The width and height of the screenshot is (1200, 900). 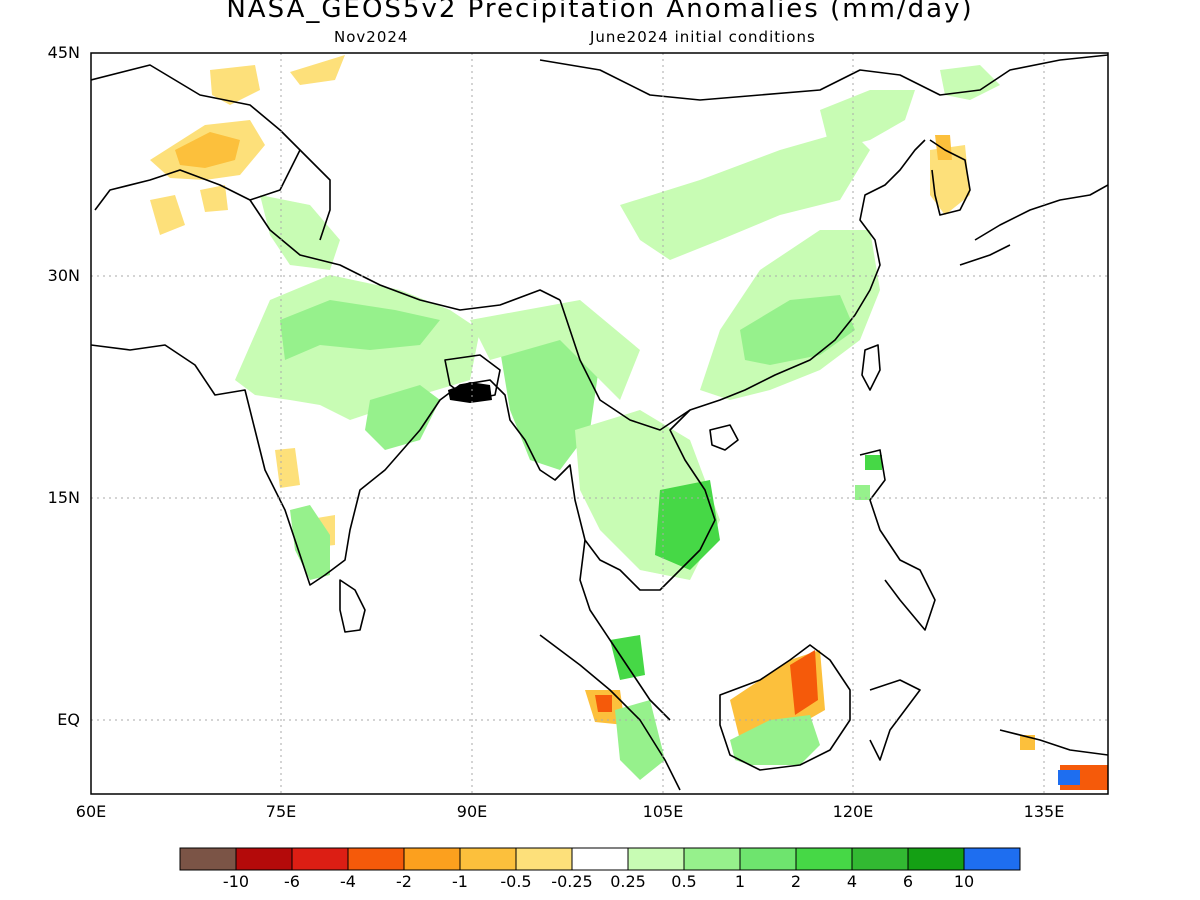 I want to click on forecast-month: Nov2024, so click(x=371, y=37).